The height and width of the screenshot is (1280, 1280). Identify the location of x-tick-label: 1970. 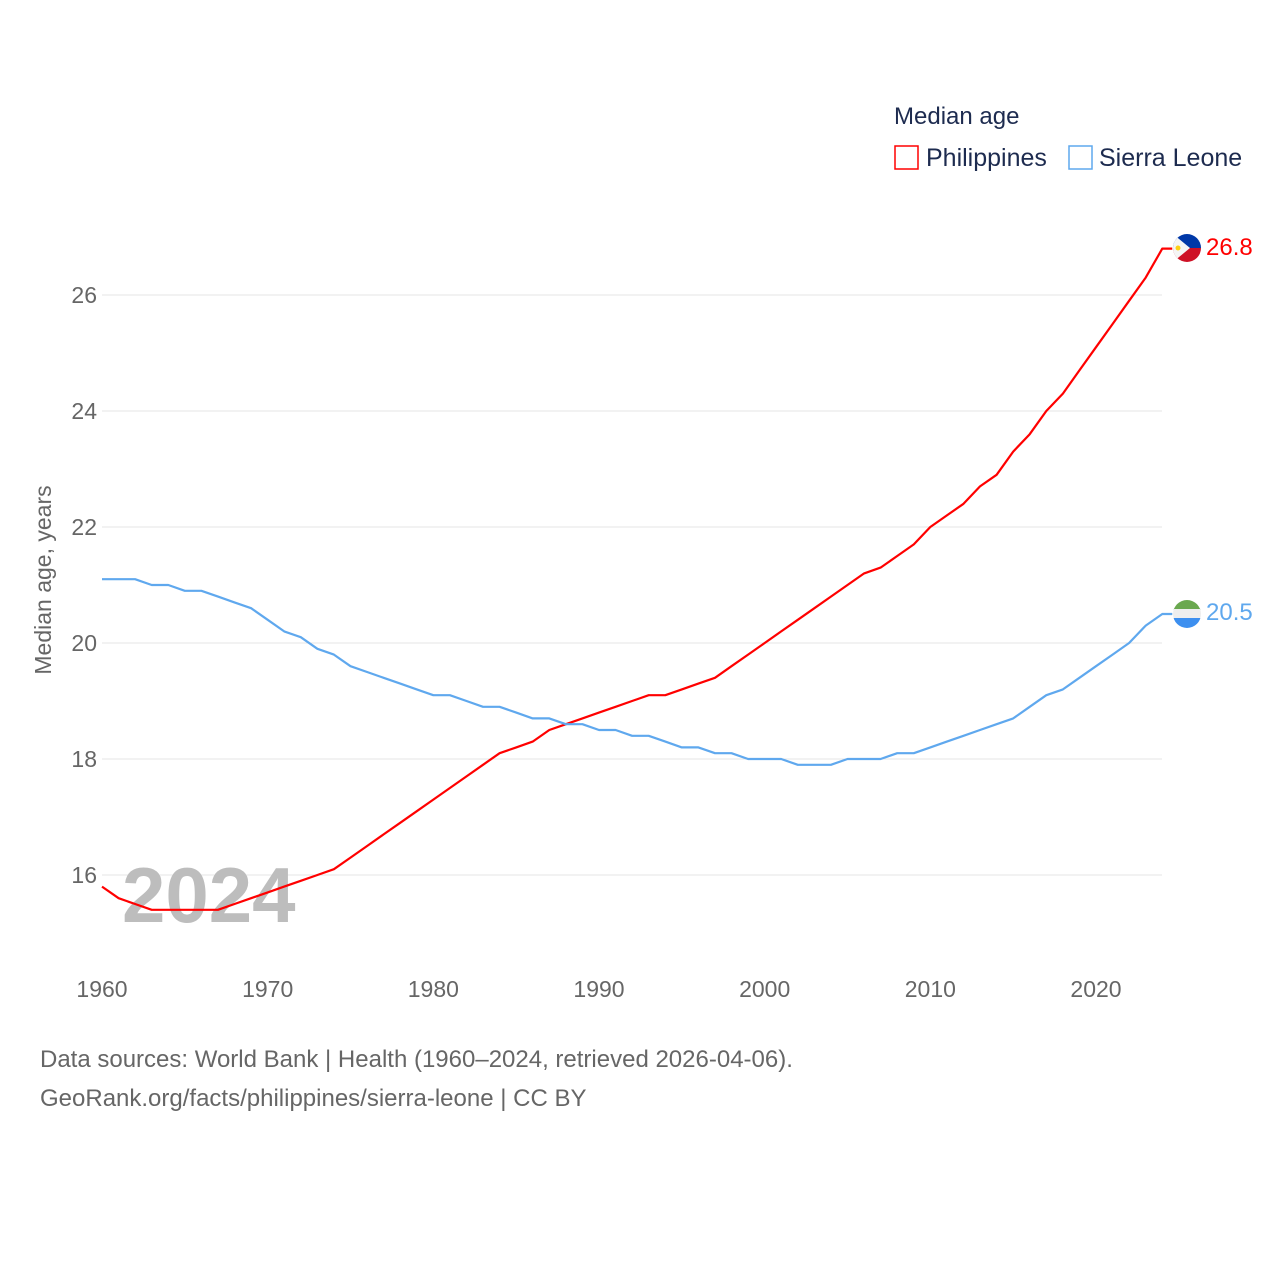
(267, 989).